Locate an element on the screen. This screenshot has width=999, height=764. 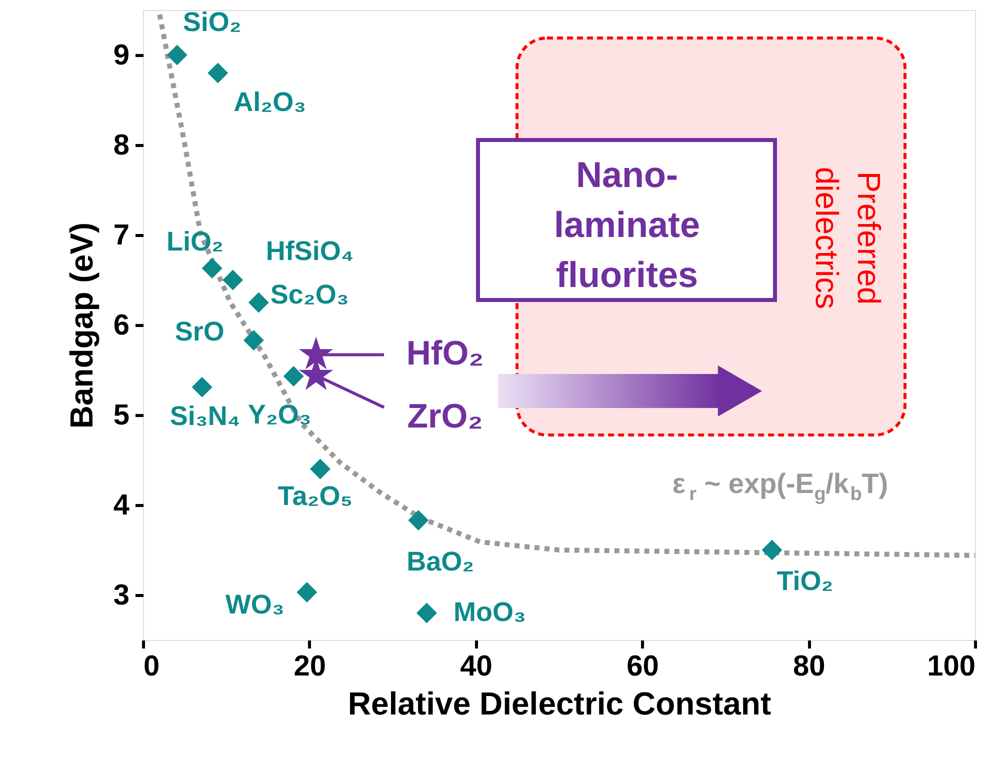
x-tick-label: 100 is located at coordinates (951, 666).